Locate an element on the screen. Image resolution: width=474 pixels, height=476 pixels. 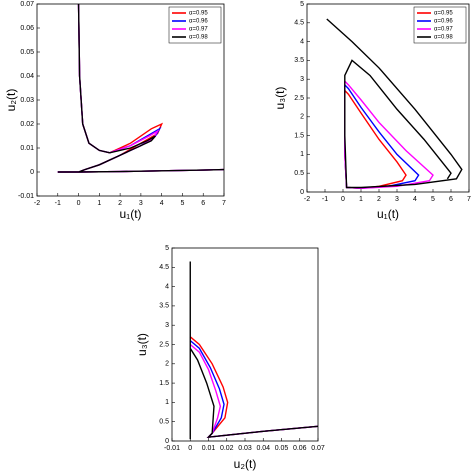
x-tick-label: 0.05 is located at coordinates (282, 448).